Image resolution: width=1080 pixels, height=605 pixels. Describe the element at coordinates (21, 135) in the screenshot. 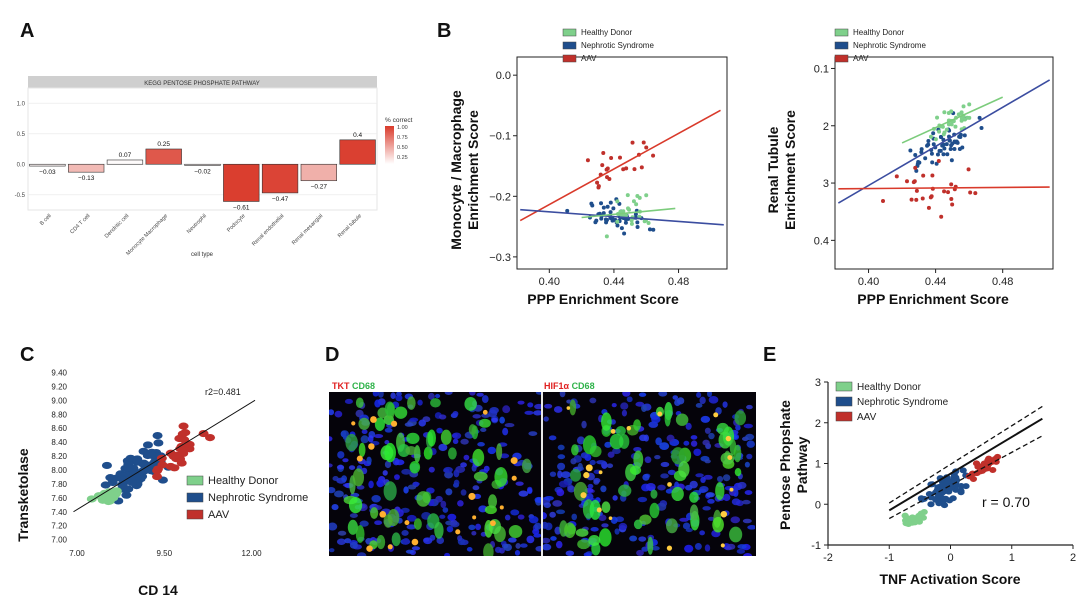

I see `chart-a-ytick: 0.5` at that location.